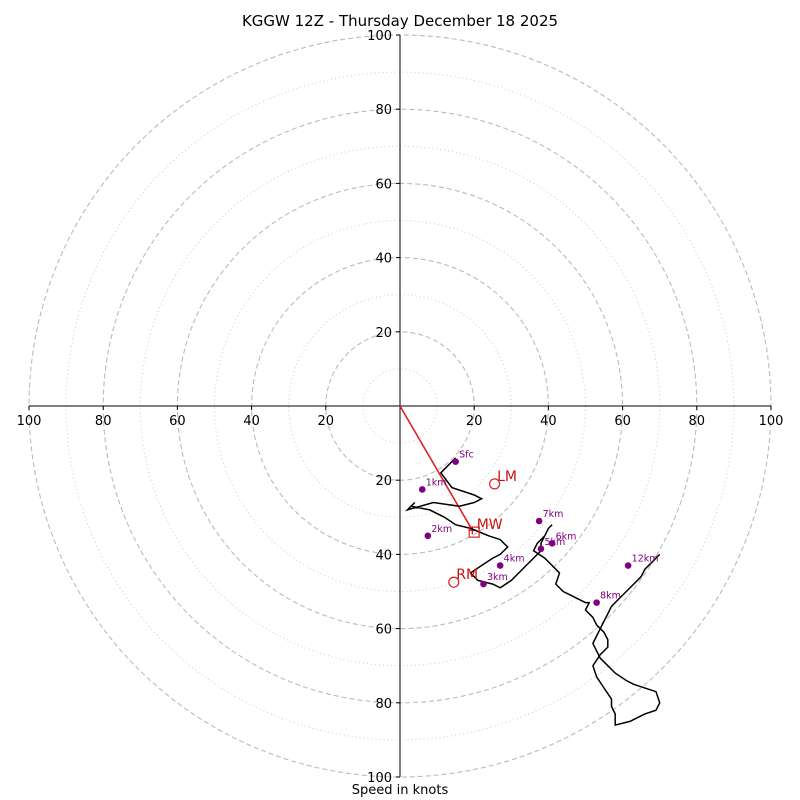  Describe the element at coordinates (628, 565) in the screenshot. I see `height-marker-12km` at that location.